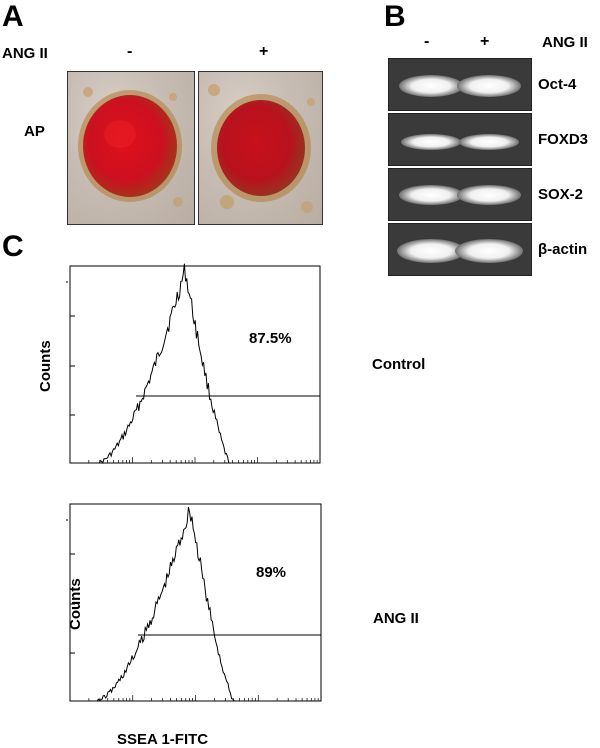  I want to click on panel-a-row-label: AP, so click(34, 131).